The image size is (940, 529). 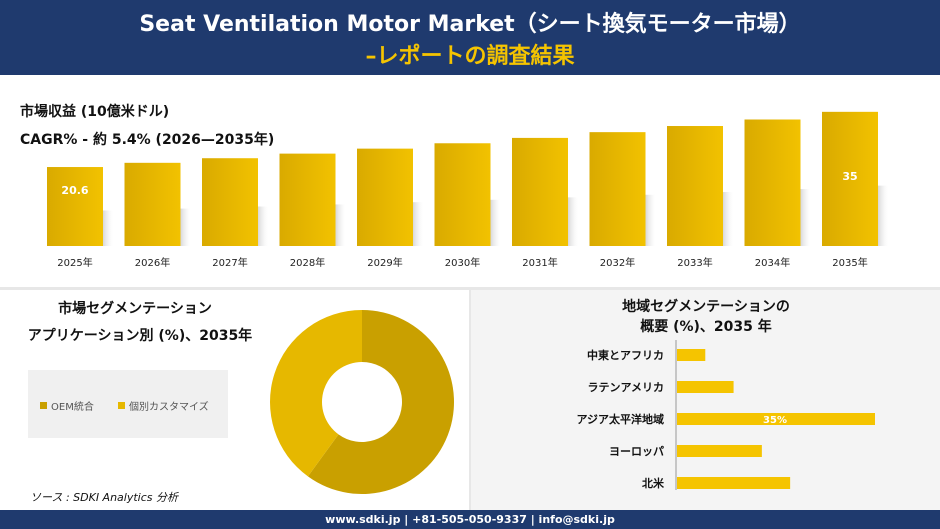 I want to click on region-category-label: ラテンアメリカ, so click(x=626, y=387).